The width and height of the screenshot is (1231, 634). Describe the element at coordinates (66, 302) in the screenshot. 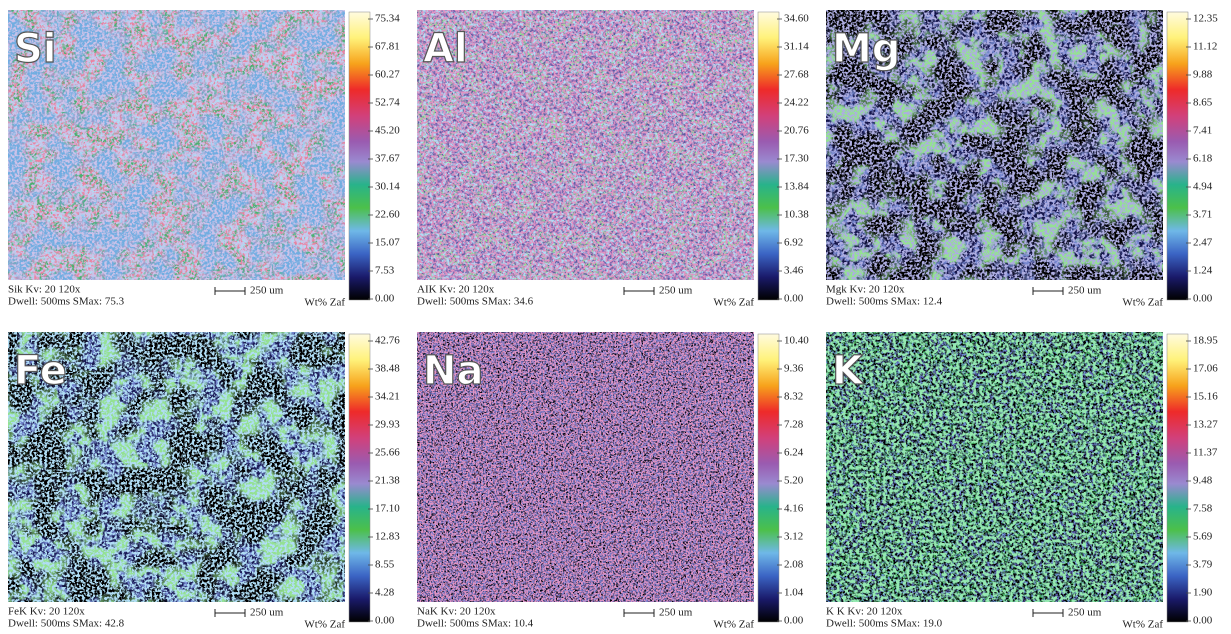

I see `caption-line: Dwell: 500ms SMax: 75.3` at that location.